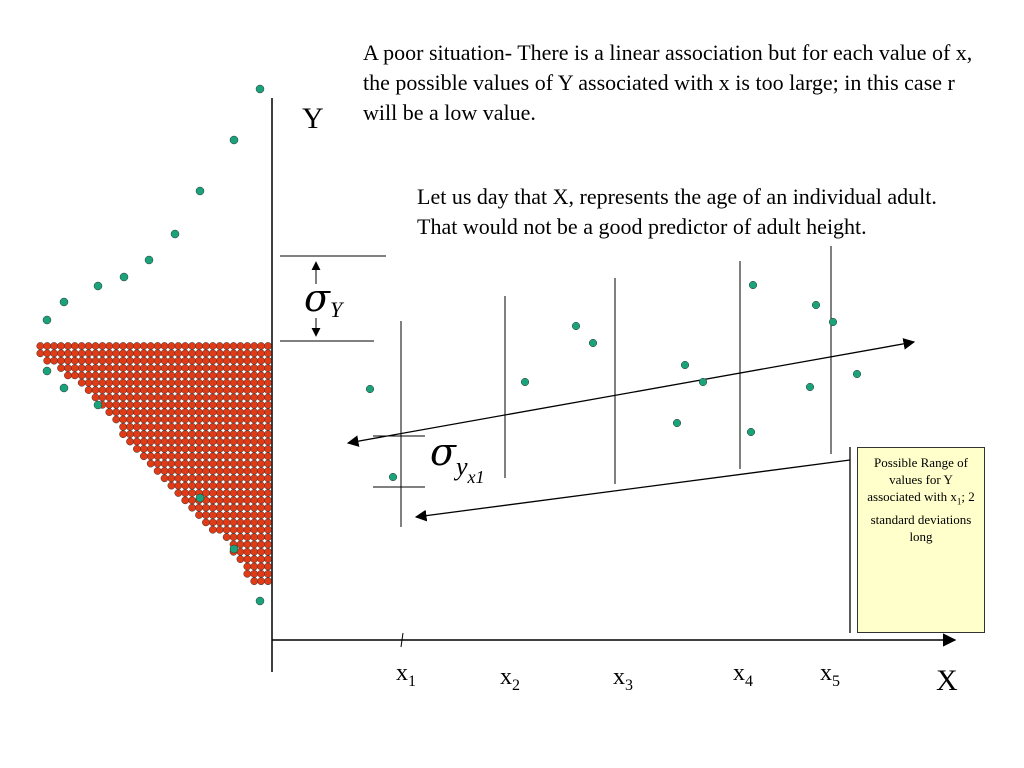 This screenshot has height=768, width=1024. Describe the element at coordinates (703, 382) in the screenshot. I see `scatter-dot` at that location.